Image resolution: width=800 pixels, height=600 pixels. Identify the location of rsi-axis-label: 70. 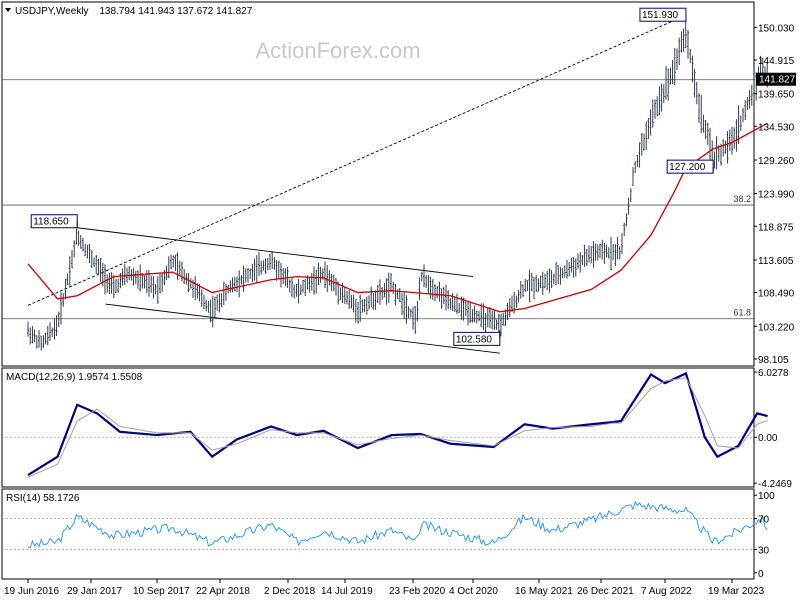
(764, 519).